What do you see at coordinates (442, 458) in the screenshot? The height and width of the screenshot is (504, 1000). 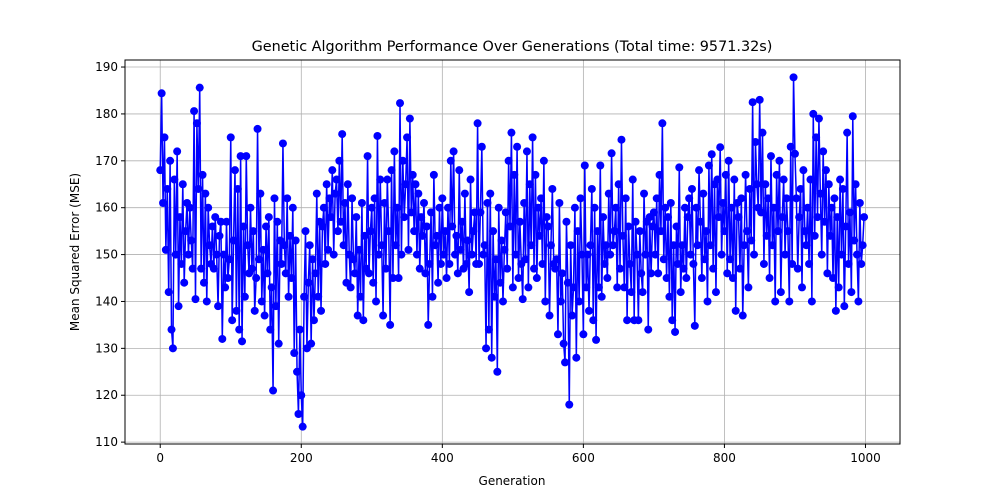 I see `x-tick-label: 400` at bounding box center [442, 458].